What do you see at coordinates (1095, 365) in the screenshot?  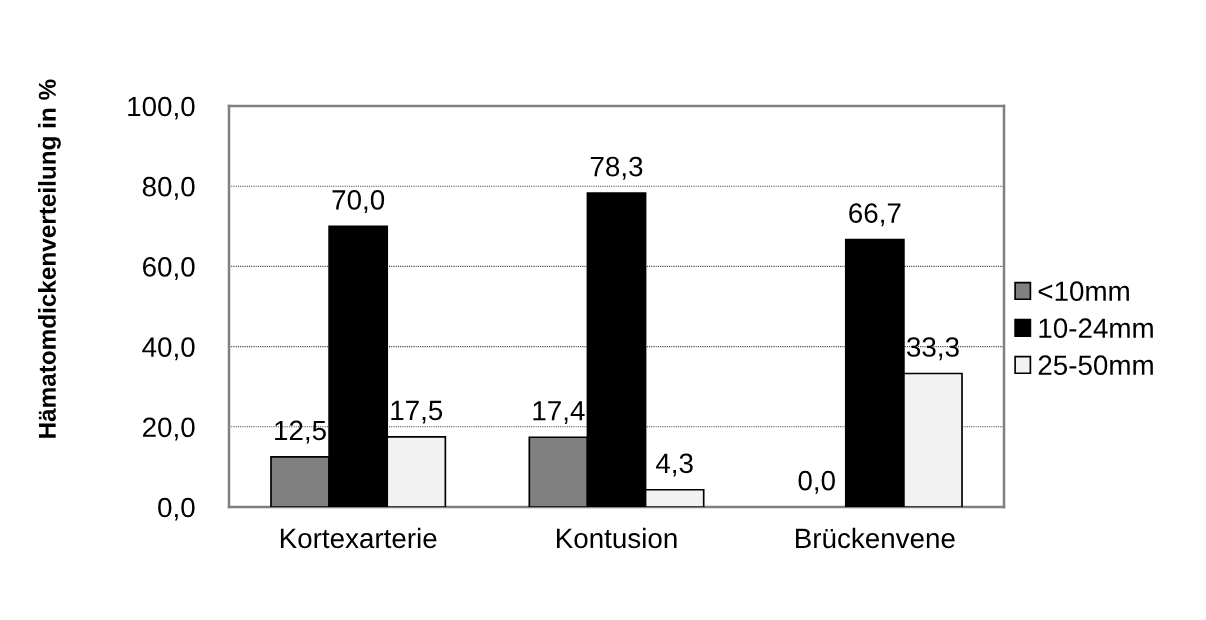 I see `legend-label: 25-50mm` at bounding box center [1095, 365].